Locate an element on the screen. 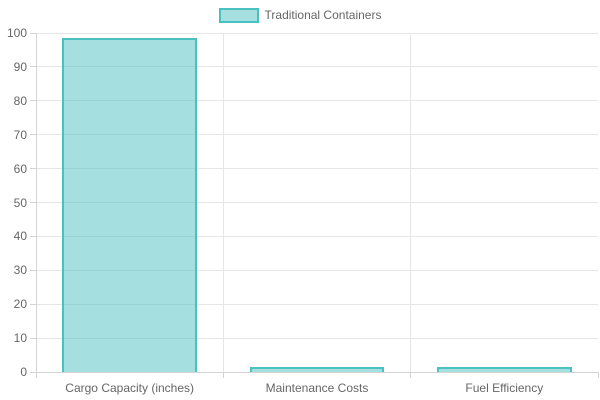 The height and width of the screenshot is (400, 600). legend-label: Traditional Containers is located at coordinates (323, 14).